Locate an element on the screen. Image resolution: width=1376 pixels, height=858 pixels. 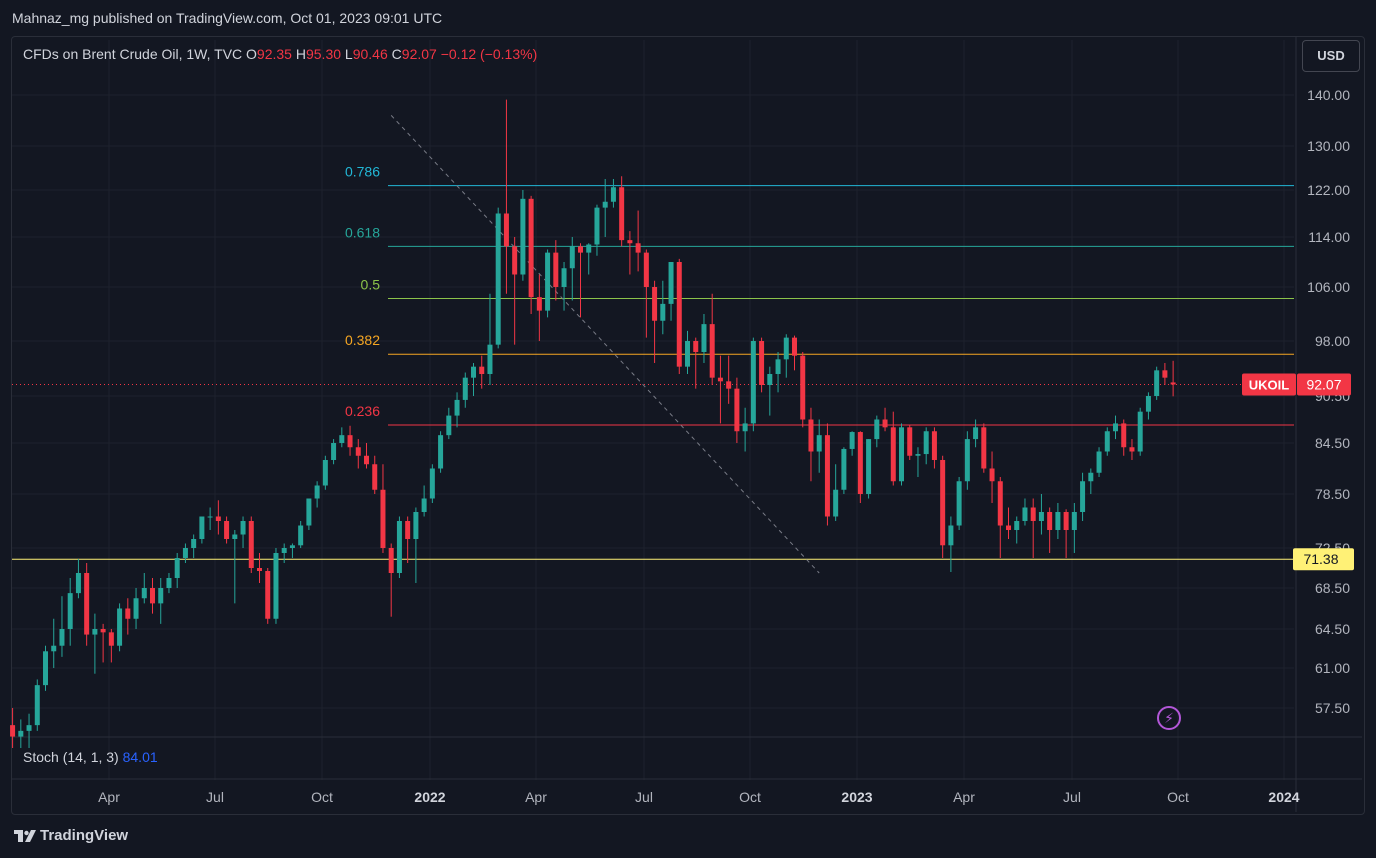
price-tick-label: 106.00 is located at coordinates (1328, 287).